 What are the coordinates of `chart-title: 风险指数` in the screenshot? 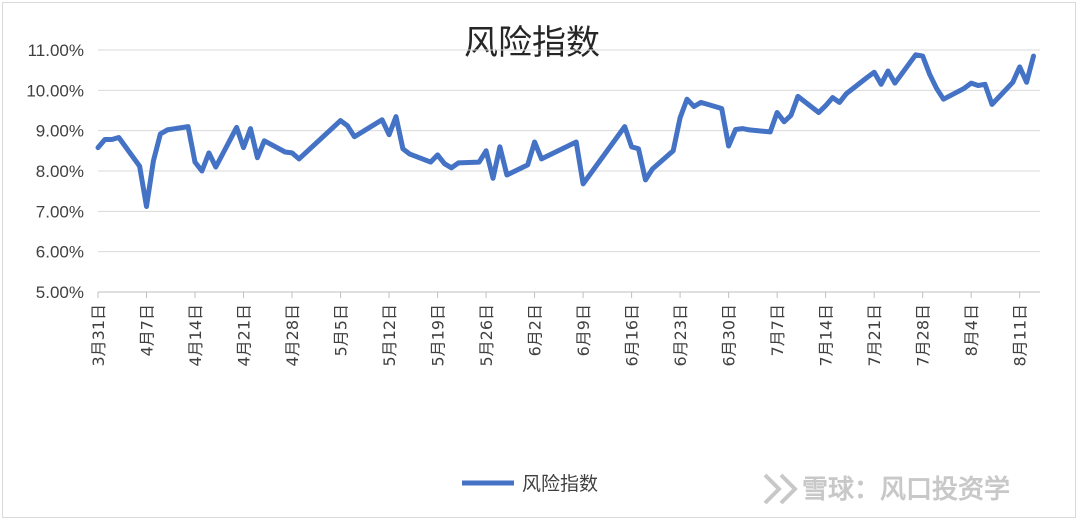 It's located at (532, 43).